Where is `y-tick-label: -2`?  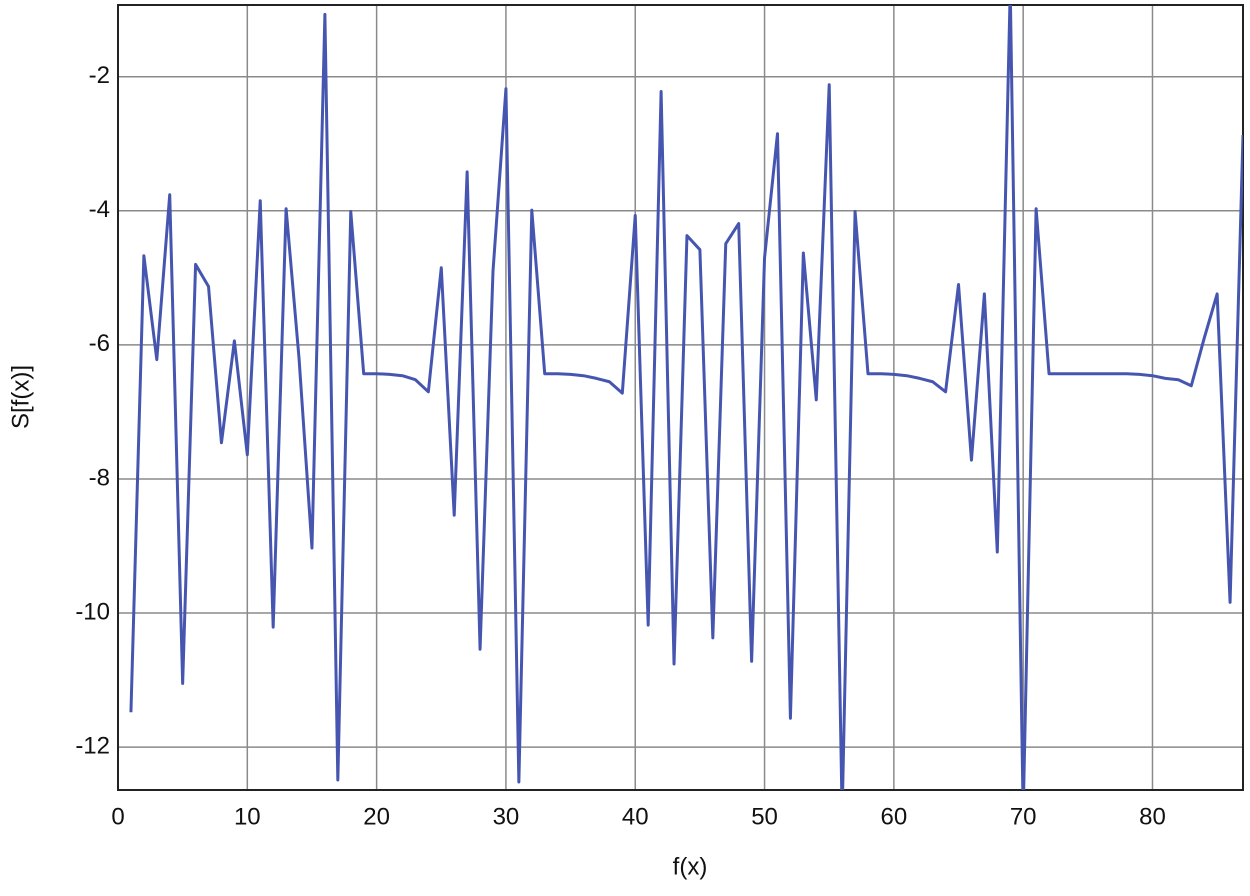 y-tick-label: -2 is located at coordinates (99, 75).